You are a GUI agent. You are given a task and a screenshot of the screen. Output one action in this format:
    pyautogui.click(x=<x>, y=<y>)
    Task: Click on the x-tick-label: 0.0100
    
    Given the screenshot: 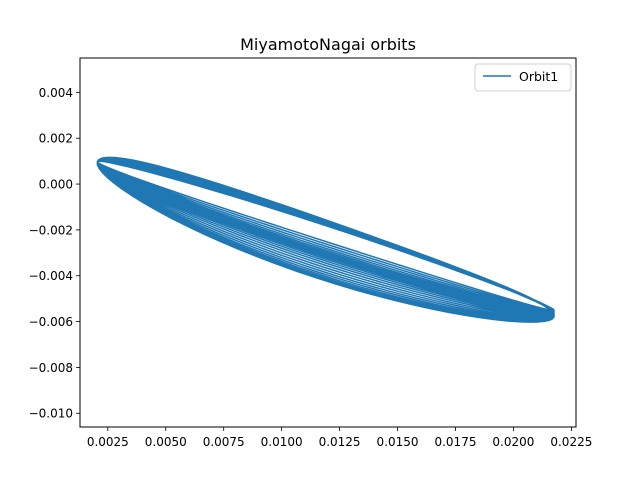 What is the action you would take?
    pyautogui.click(x=282, y=442)
    